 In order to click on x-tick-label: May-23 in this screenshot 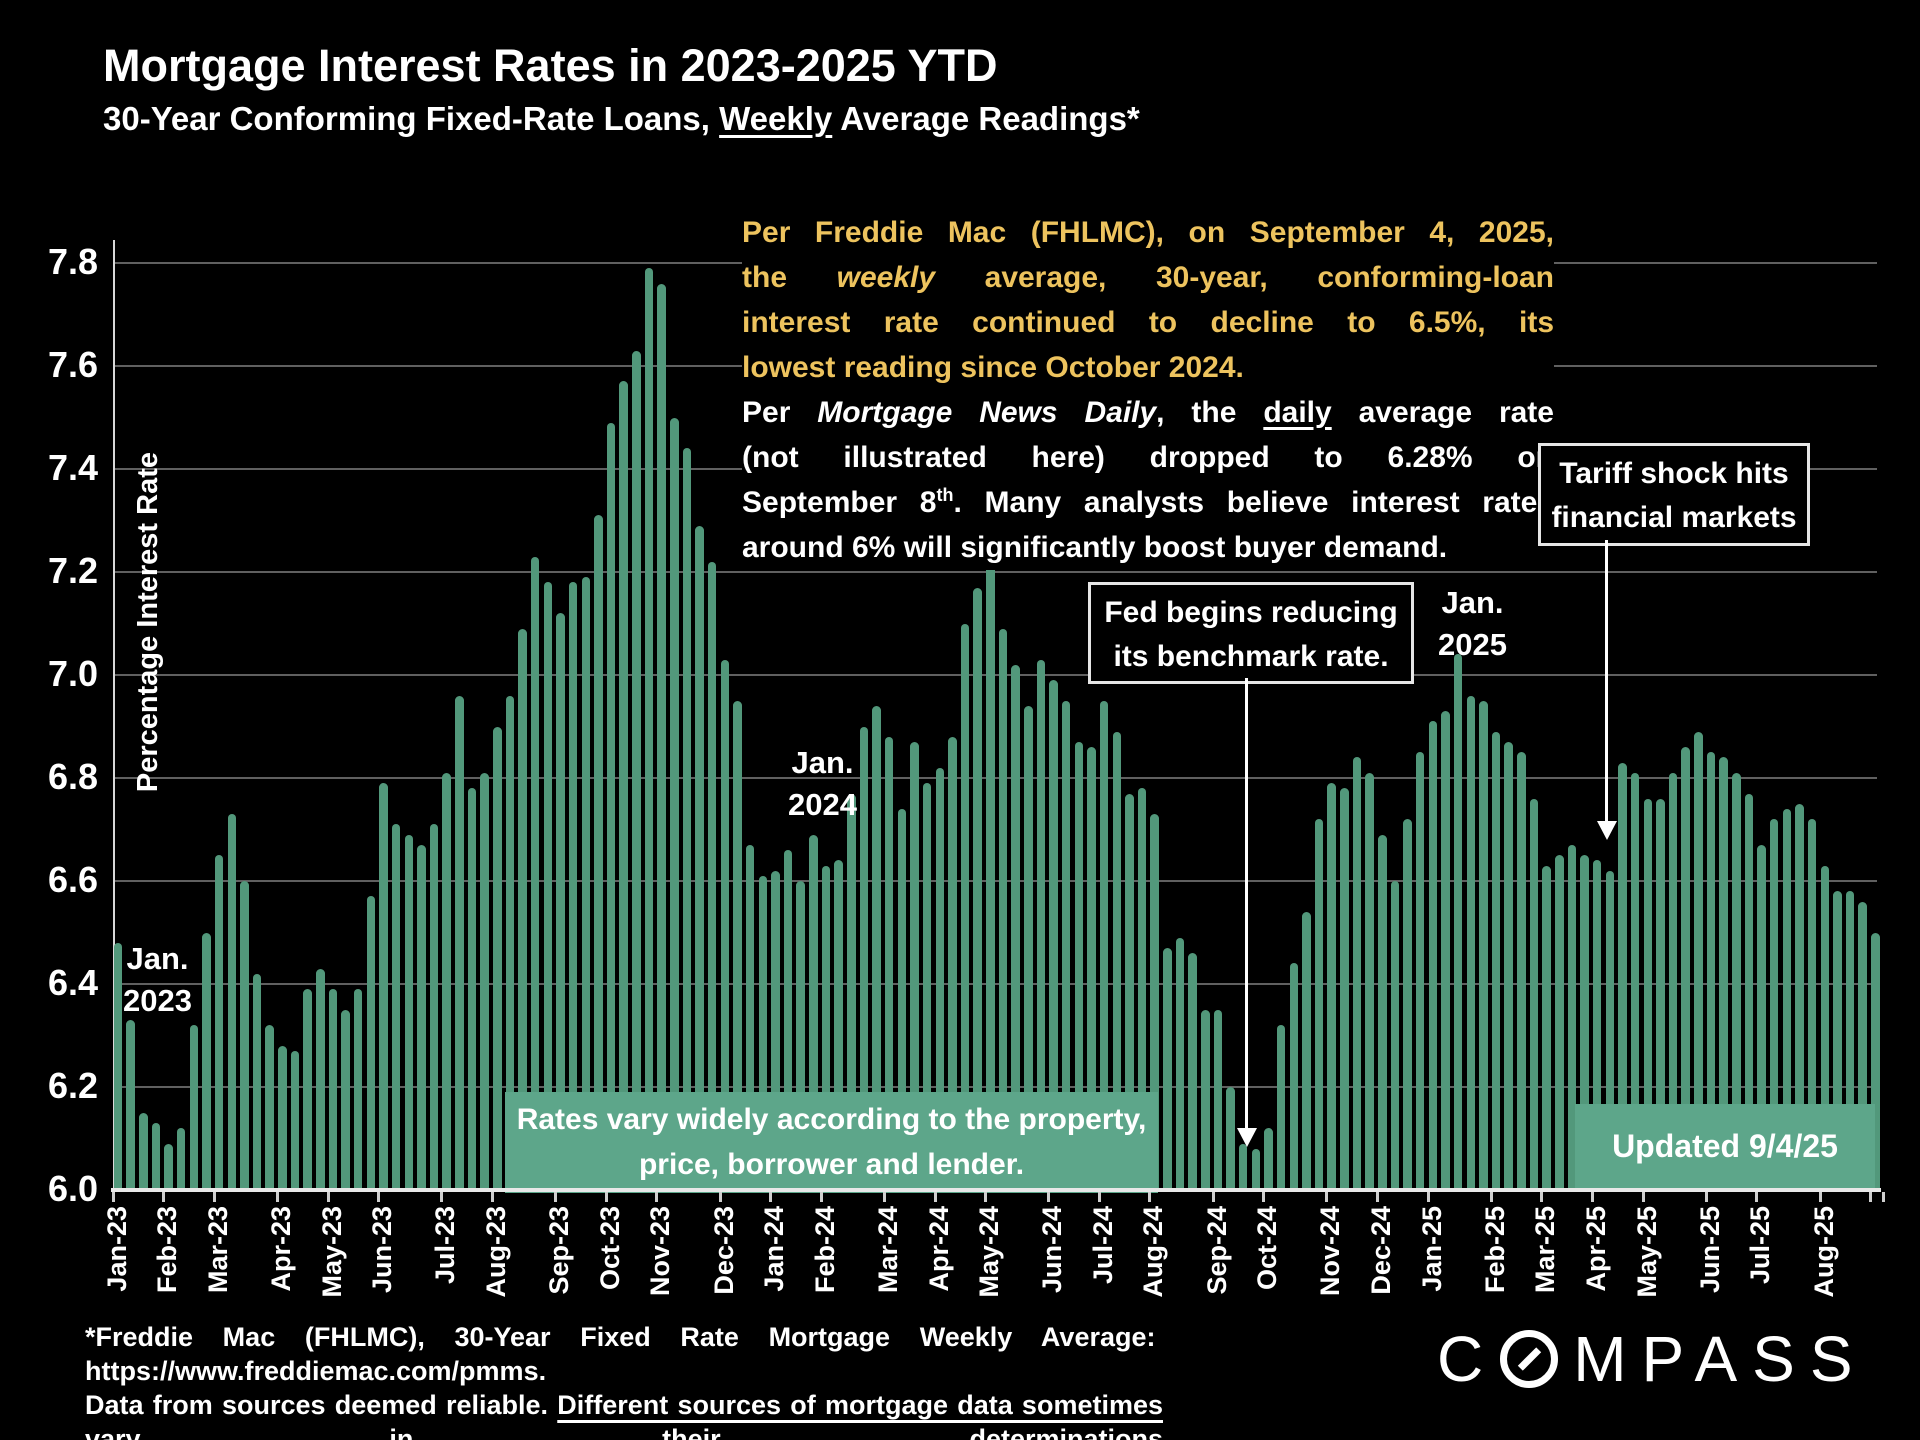, I will do `click(331, 1252)`.